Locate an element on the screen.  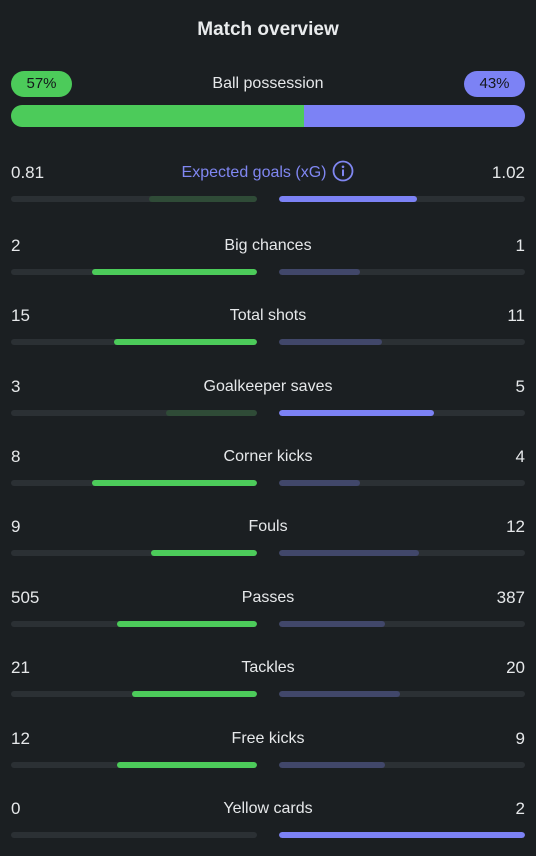
away-stat-value: 4 is located at coordinates (520, 456).